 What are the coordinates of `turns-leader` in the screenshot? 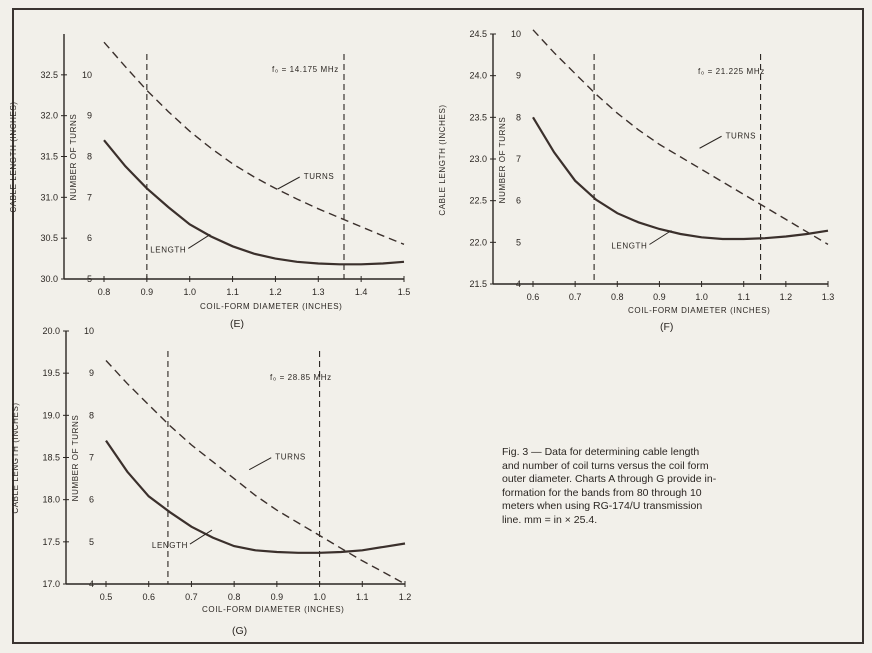 It's located at (288, 183).